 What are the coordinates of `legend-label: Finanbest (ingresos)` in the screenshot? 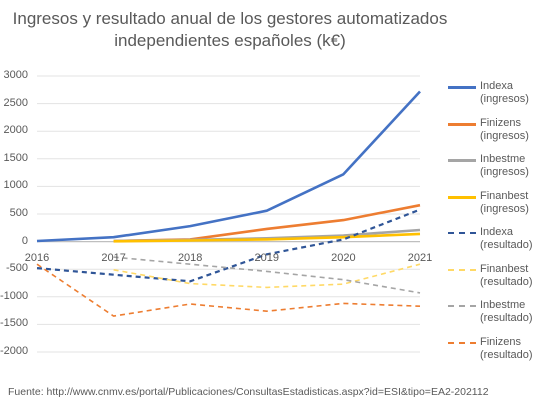 It's located at (510, 203).